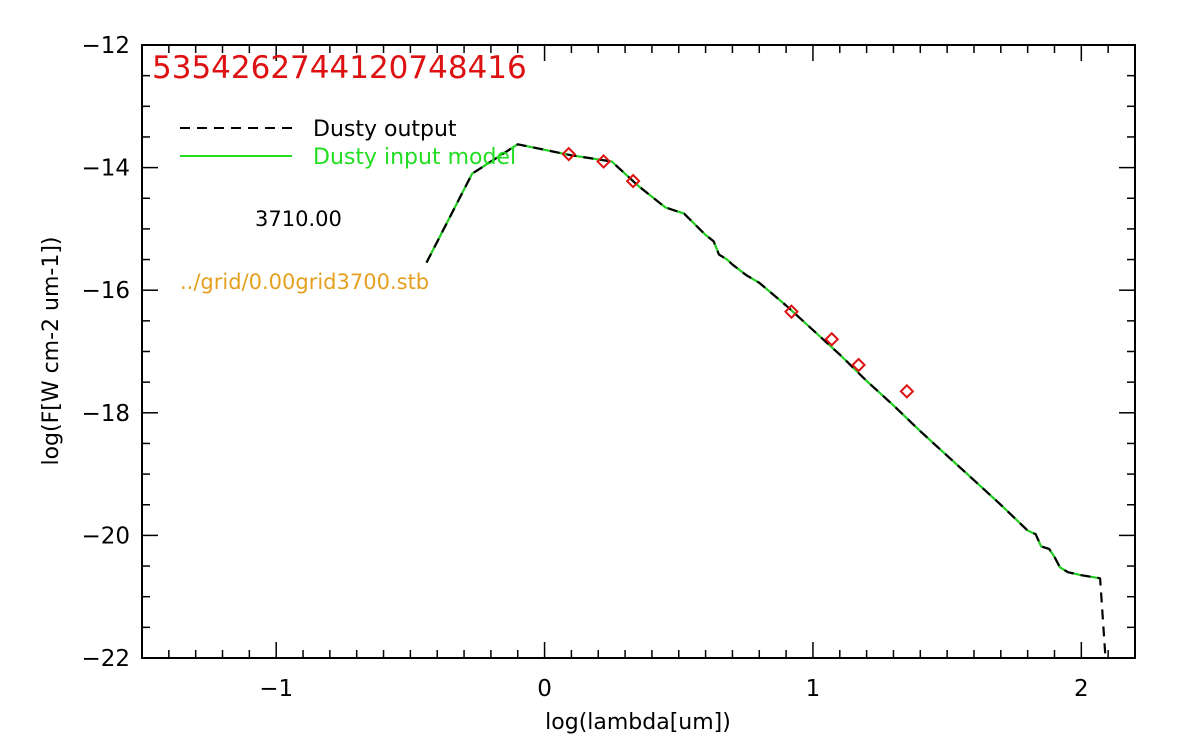 Image resolution: width=1180 pixels, height=750 pixels. Describe the element at coordinates (51, 350) in the screenshot. I see `y-axis-title: log(F[W cm-2 um-1])` at that location.